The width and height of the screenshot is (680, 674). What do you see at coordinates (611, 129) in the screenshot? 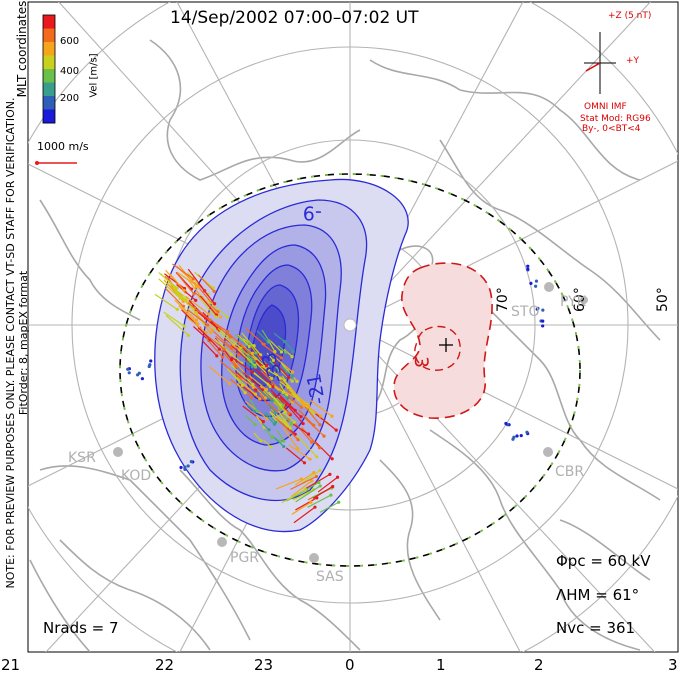
I see `imf-condition: By-, 0<BT<4` at bounding box center [611, 129].